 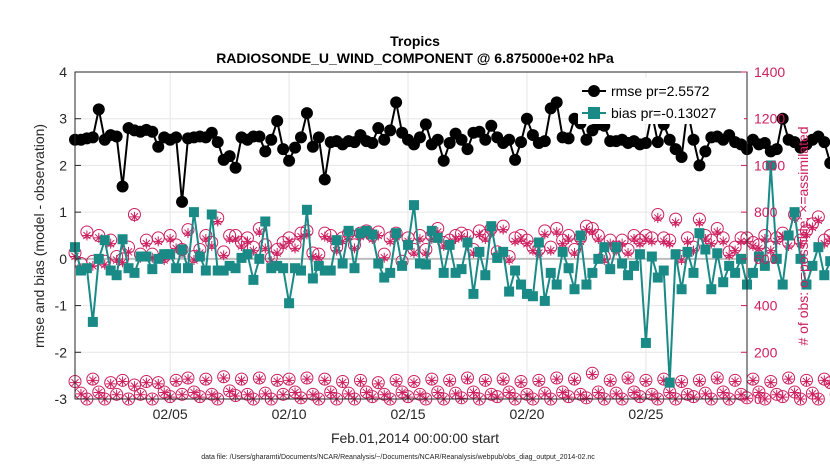 What do you see at coordinates (769, 72) in the screenshot?
I see `y-right-tick-label: 1400` at bounding box center [769, 72].